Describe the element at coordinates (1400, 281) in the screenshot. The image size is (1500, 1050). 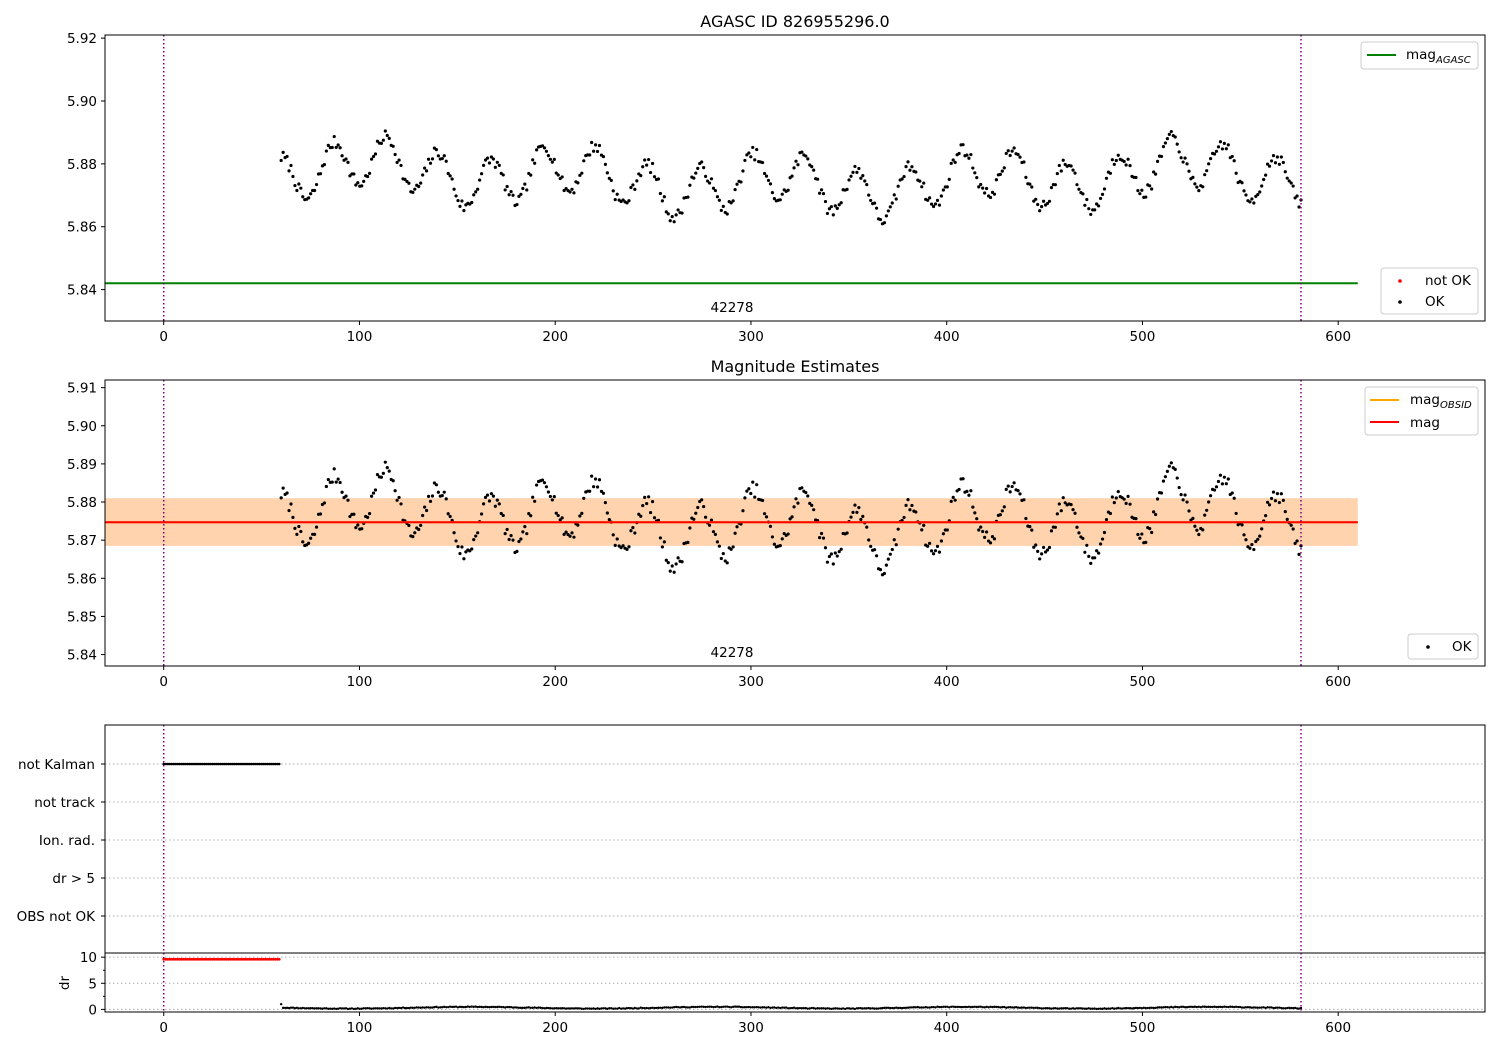
I see `legend-not-ok-swatch` at that location.